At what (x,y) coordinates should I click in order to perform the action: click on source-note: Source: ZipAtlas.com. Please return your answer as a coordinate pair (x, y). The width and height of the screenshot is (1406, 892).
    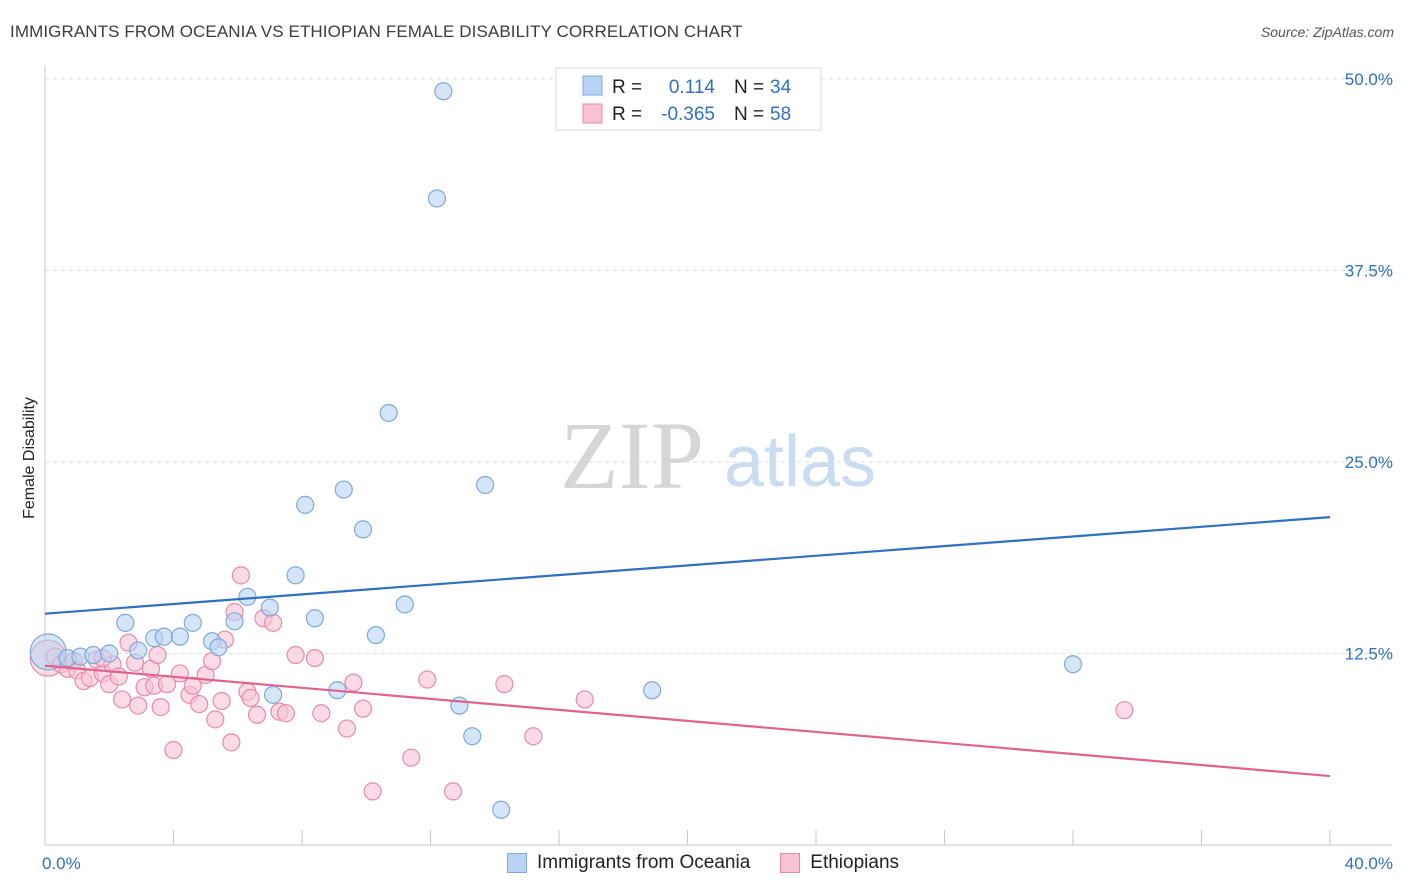
    Looking at the image, I should click on (1327, 32).